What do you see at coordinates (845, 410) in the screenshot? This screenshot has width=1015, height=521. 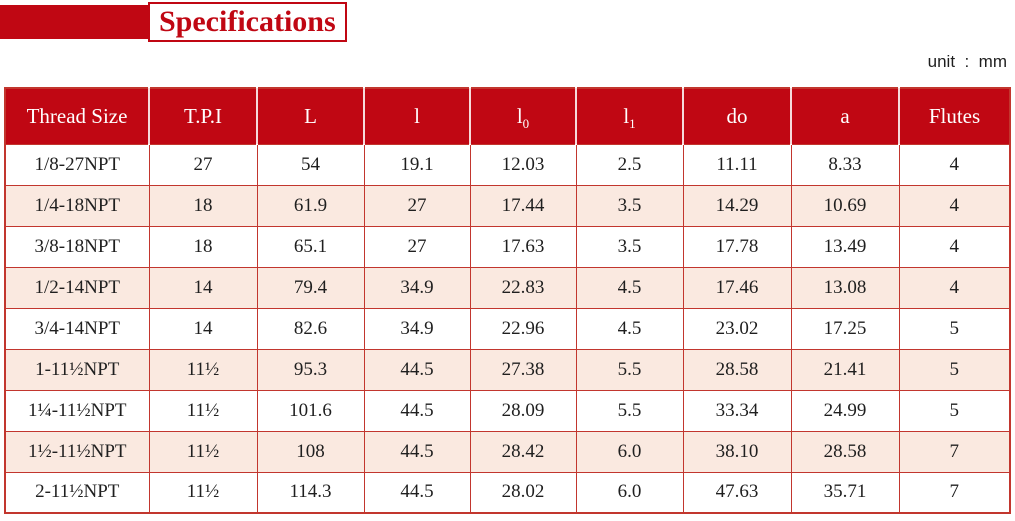 I see `cell-1-11-npt-a: 24.99` at bounding box center [845, 410].